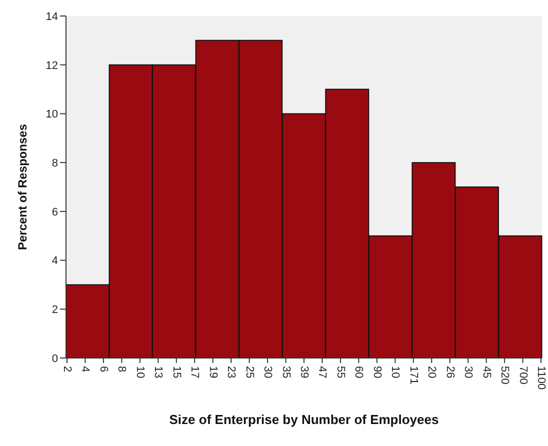 This screenshot has width=548, height=446. What do you see at coordinates (231, 372) in the screenshot?
I see `text: 23` at bounding box center [231, 372].